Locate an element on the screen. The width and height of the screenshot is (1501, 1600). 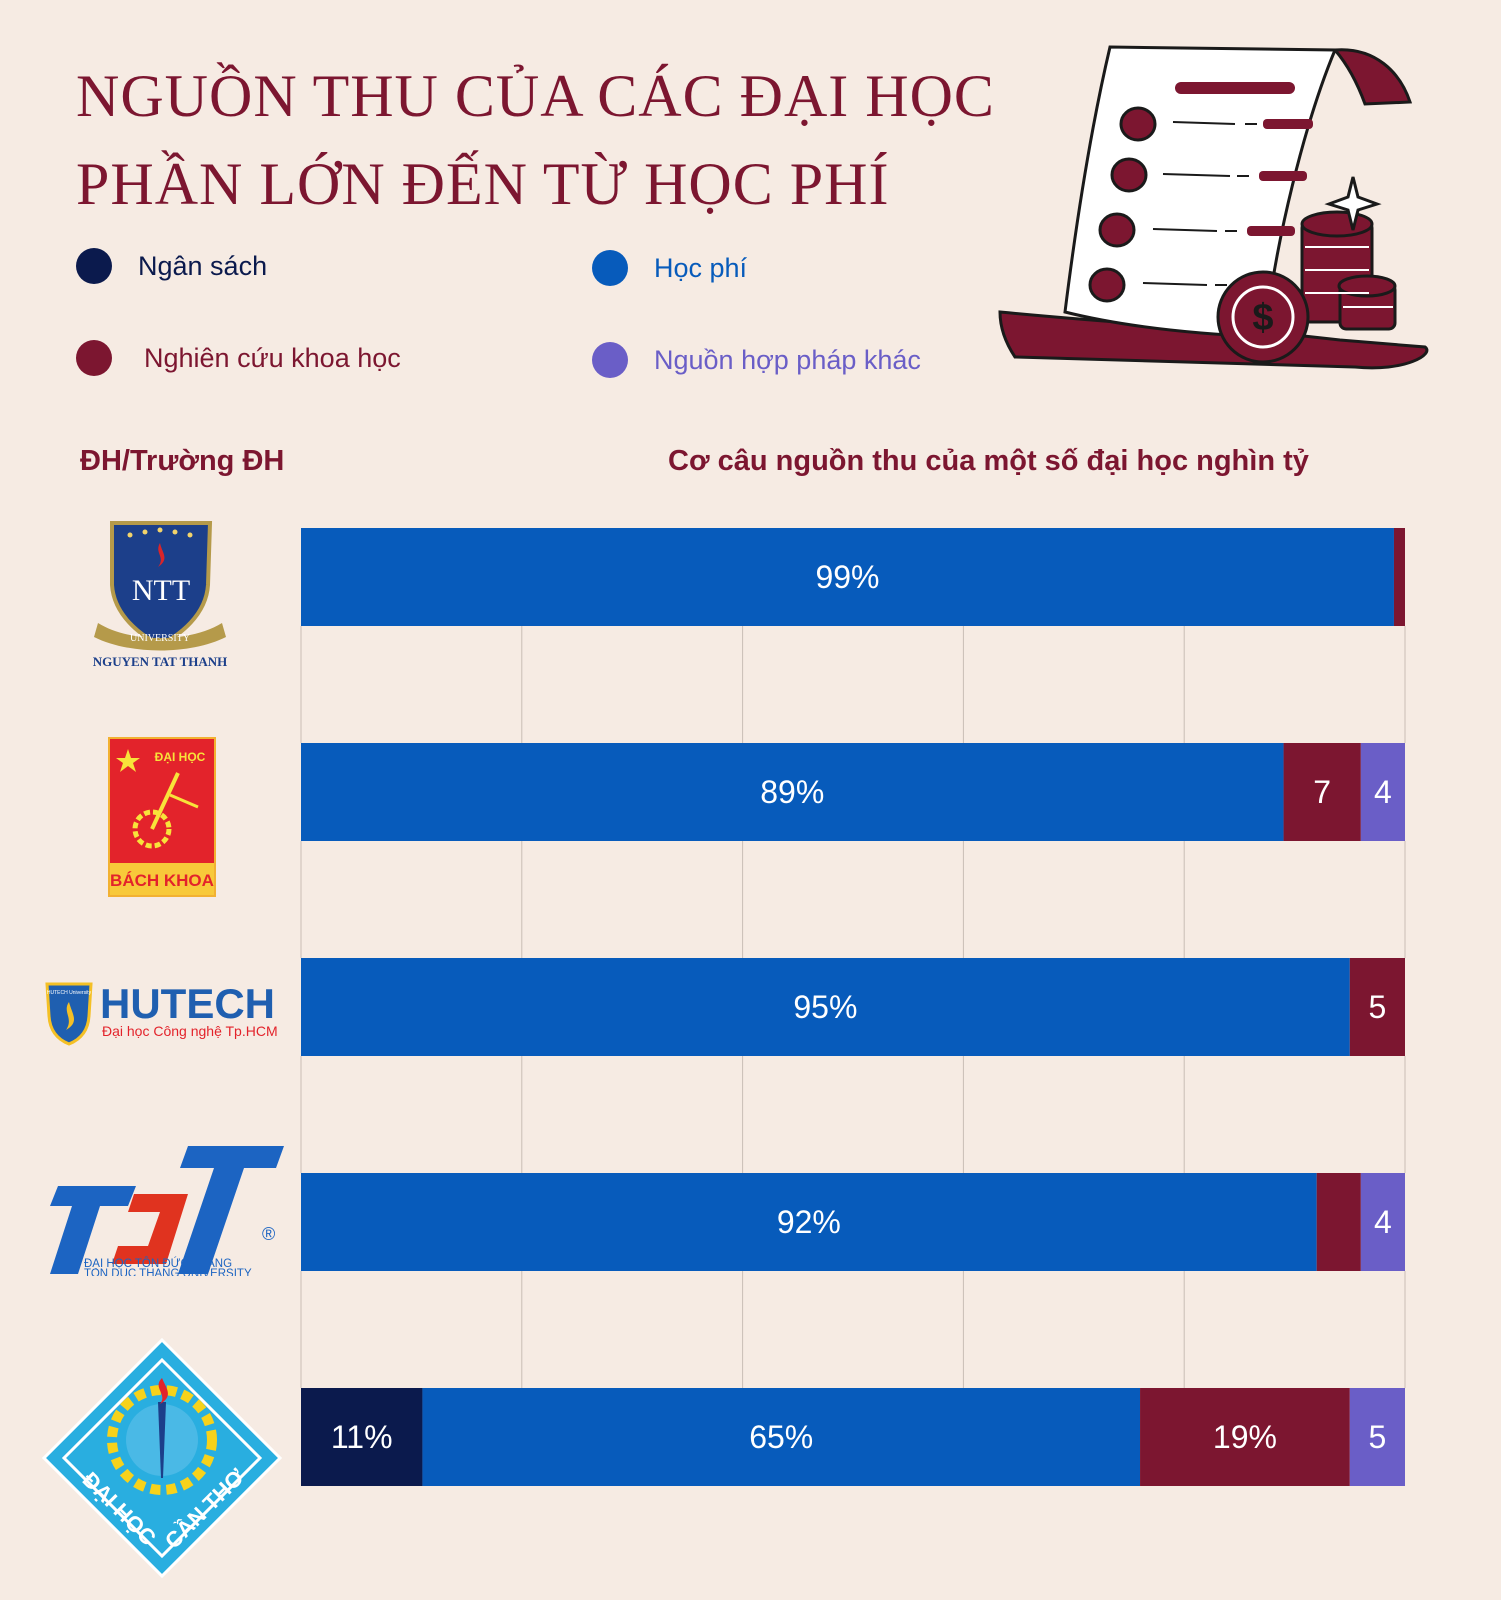
bach-khoa-bottom-text: BÁCH KHOA is located at coordinates (162, 880).